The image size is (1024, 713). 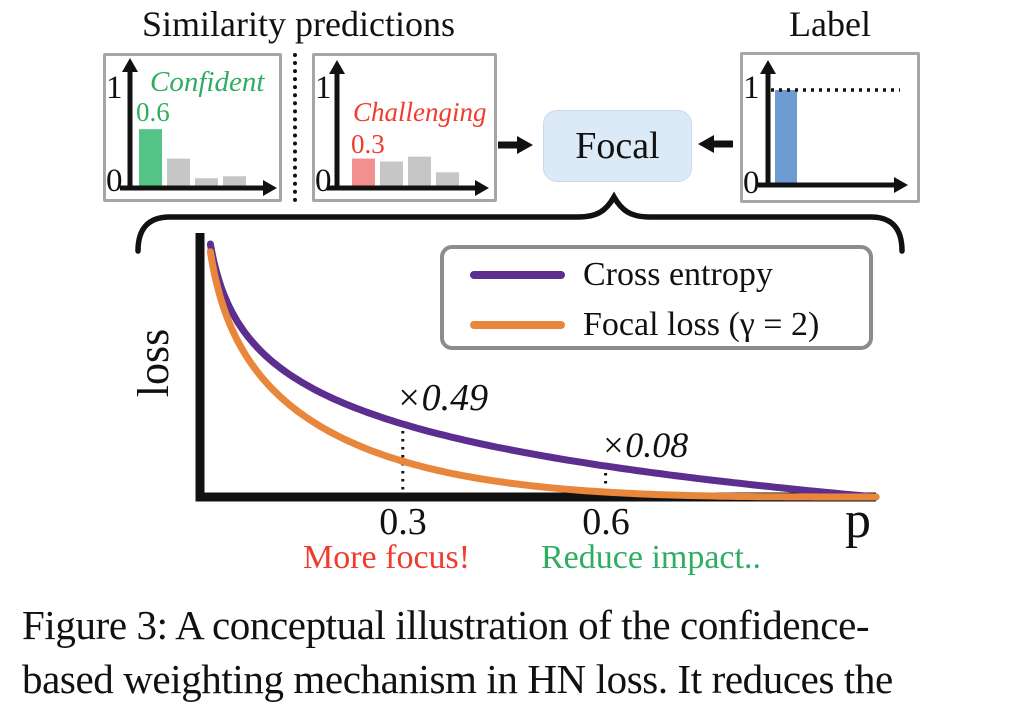 What do you see at coordinates (651, 557) in the screenshot?
I see `reduce-impact-note: Reduce impact..` at bounding box center [651, 557].